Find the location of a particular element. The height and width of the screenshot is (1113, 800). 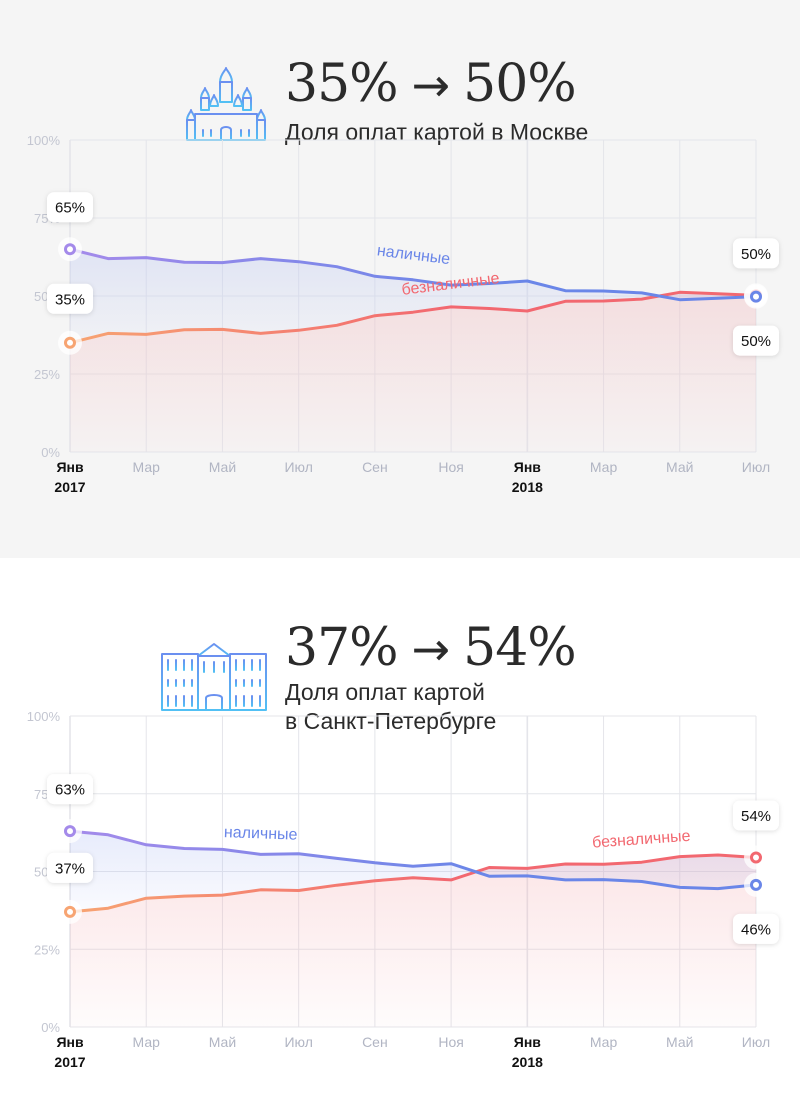

chart-title: Доля оплат картой в Москве is located at coordinates (437, 132).